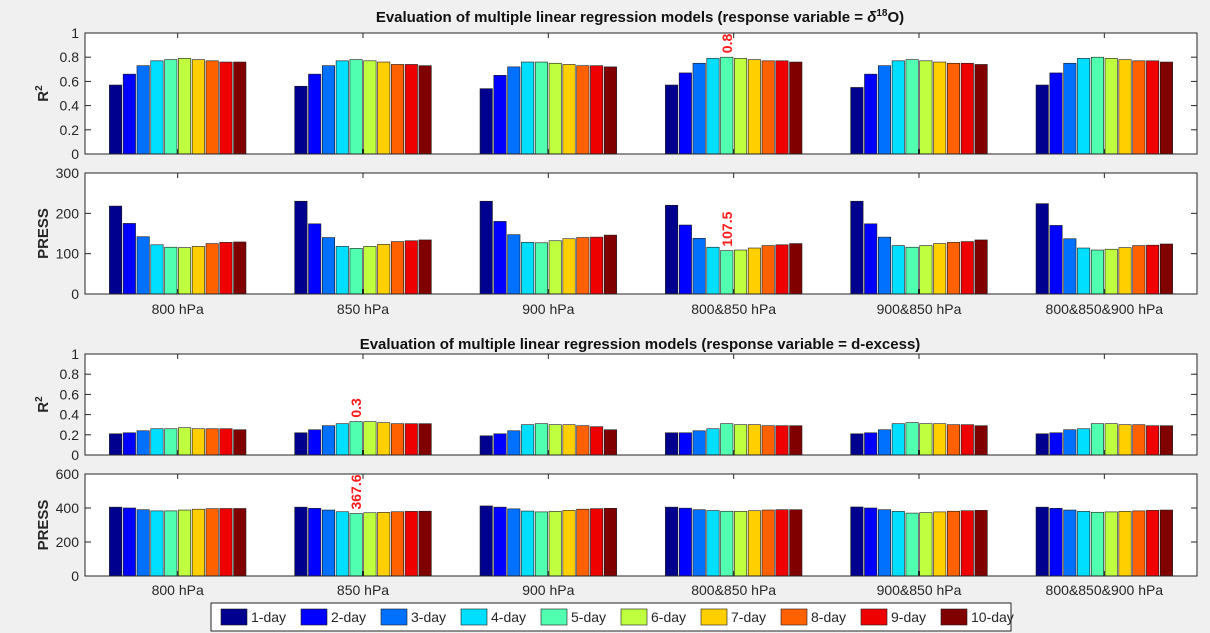  Describe the element at coordinates (912, 439) in the screenshot. I see `bar-dexcess_R2-g4-s4` at that location.